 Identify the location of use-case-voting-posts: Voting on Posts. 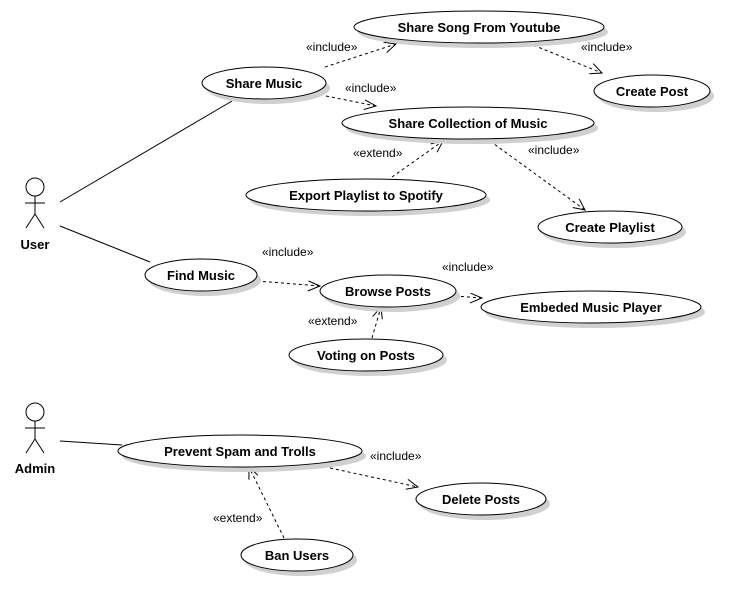
(367, 357).